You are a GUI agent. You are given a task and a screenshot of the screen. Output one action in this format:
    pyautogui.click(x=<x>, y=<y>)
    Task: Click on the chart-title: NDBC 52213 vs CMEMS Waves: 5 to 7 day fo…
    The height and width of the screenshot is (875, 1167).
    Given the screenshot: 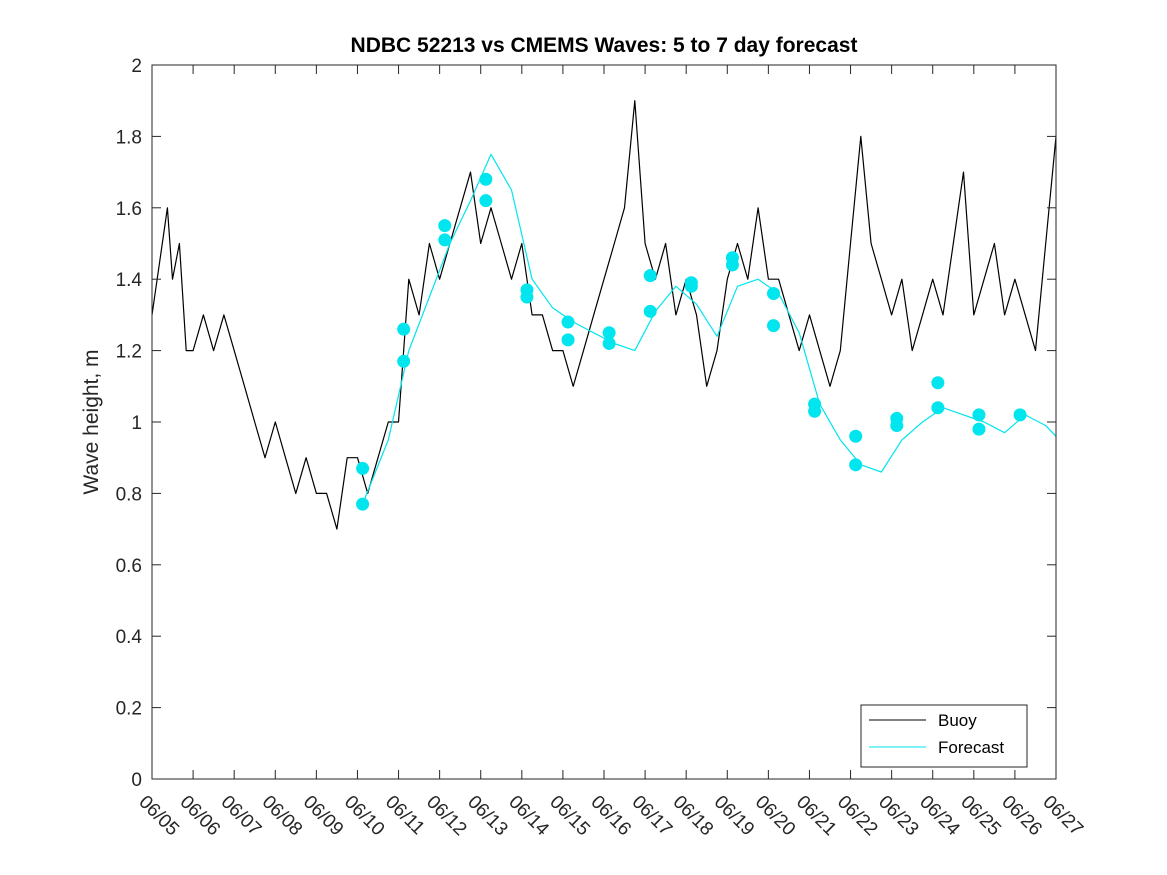 What is the action you would take?
    pyautogui.click(x=604, y=45)
    